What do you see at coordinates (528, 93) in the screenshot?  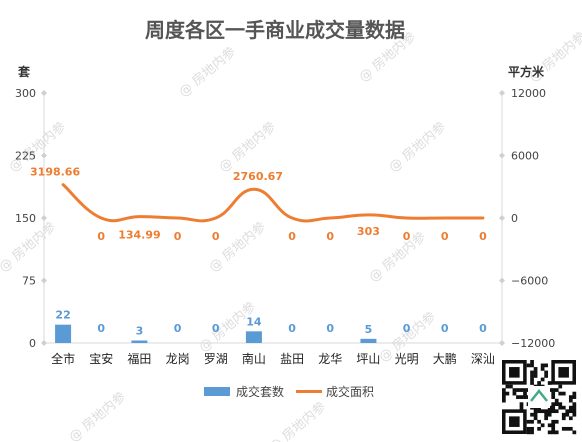 I see `right-tick-label: 12000` at bounding box center [528, 93].